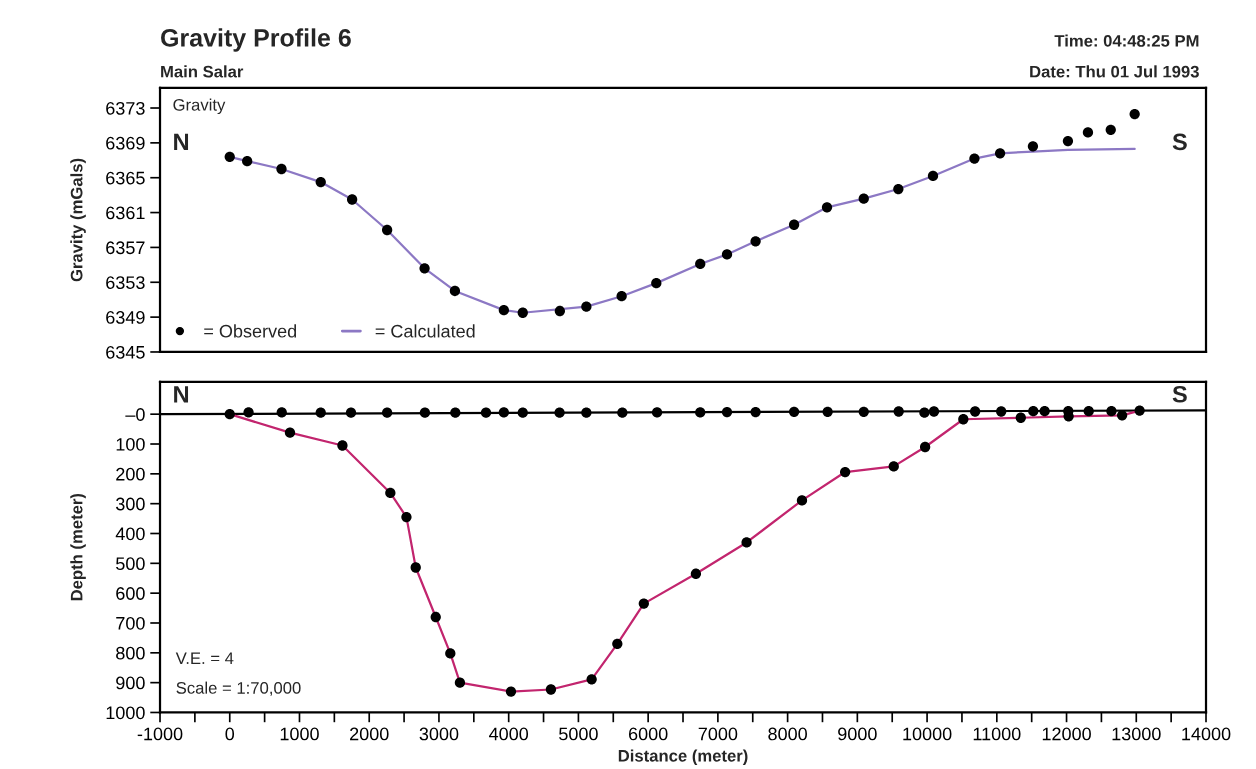 The image size is (1256, 769). Describe the element at coordinates (130, 504) in the screenshot. I see `y-tick-label: 300` at that location.